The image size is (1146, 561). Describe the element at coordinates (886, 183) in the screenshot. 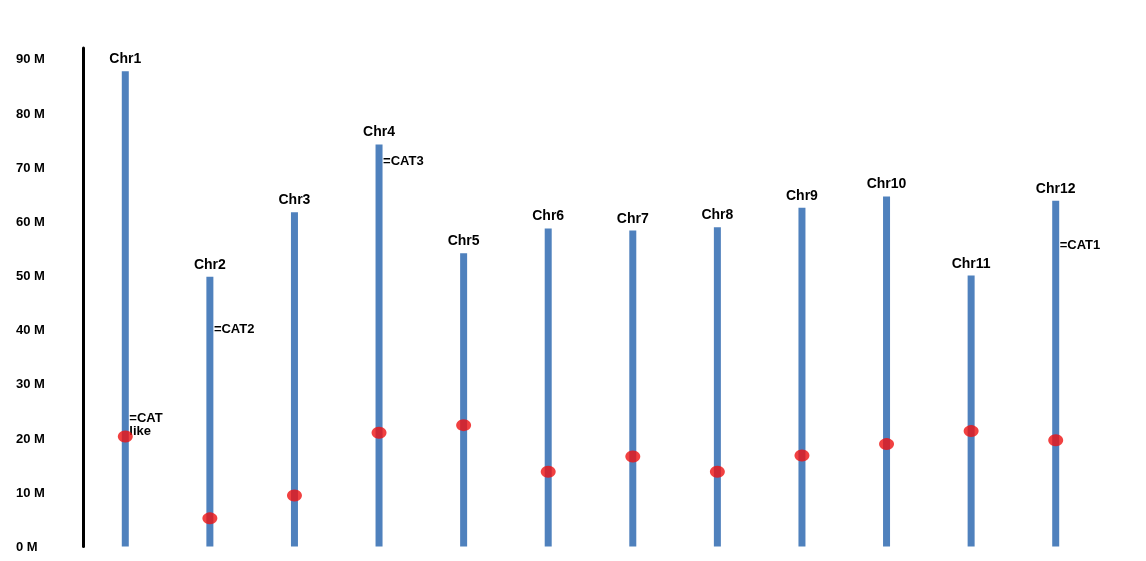

I see `x-tick-label: Chr10` at that location.